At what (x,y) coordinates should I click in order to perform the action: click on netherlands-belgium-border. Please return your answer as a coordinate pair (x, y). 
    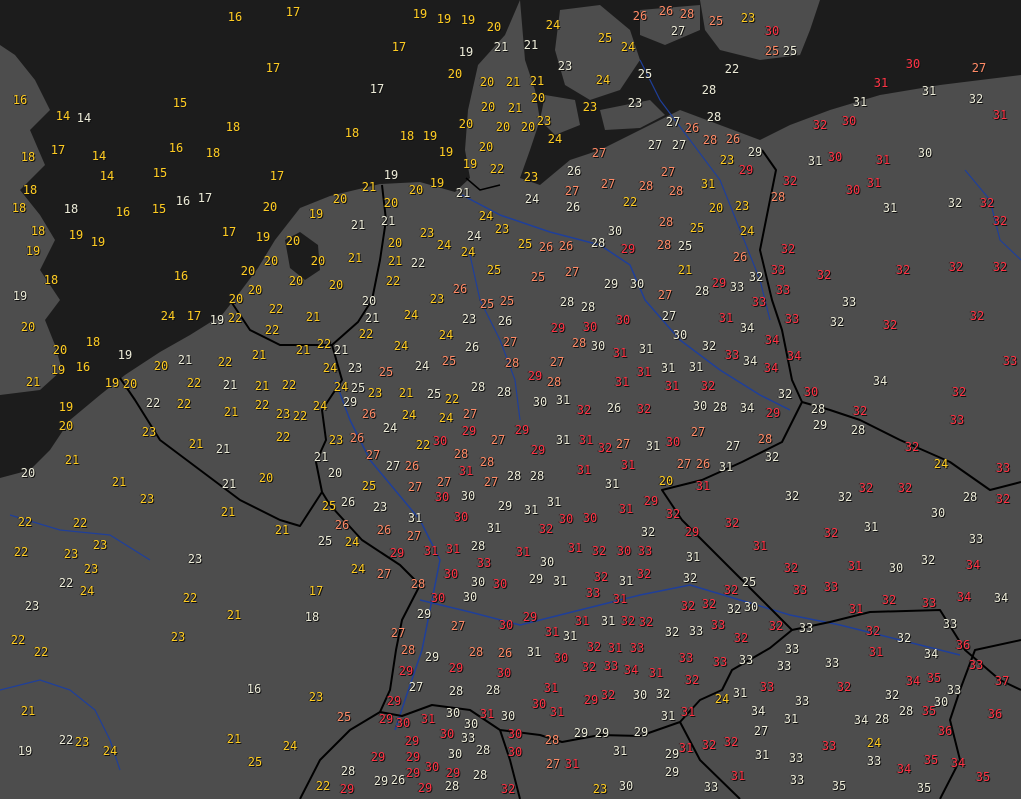
    Looking at the image, I should click on (280, 322).